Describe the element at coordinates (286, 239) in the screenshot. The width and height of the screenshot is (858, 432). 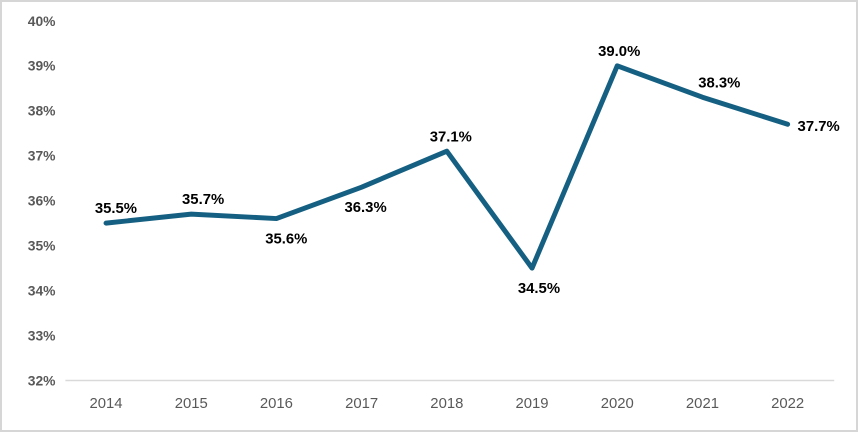
I see `data-point-label: 35.6%` at that location.